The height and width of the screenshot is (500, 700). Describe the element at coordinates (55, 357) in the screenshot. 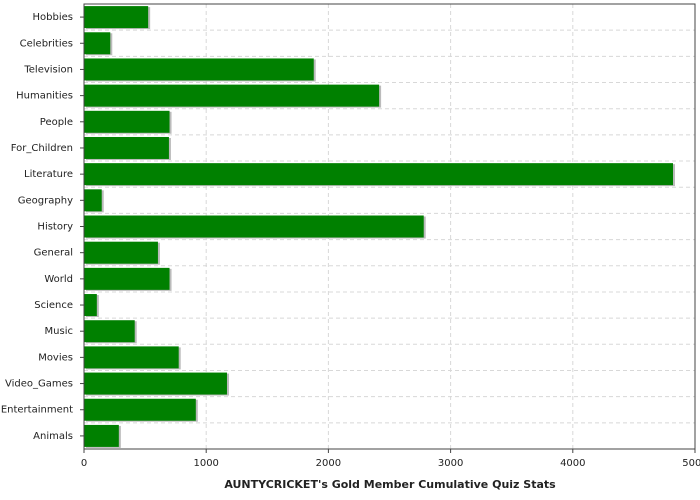

I see `y-tick-label: Movies` at that location.